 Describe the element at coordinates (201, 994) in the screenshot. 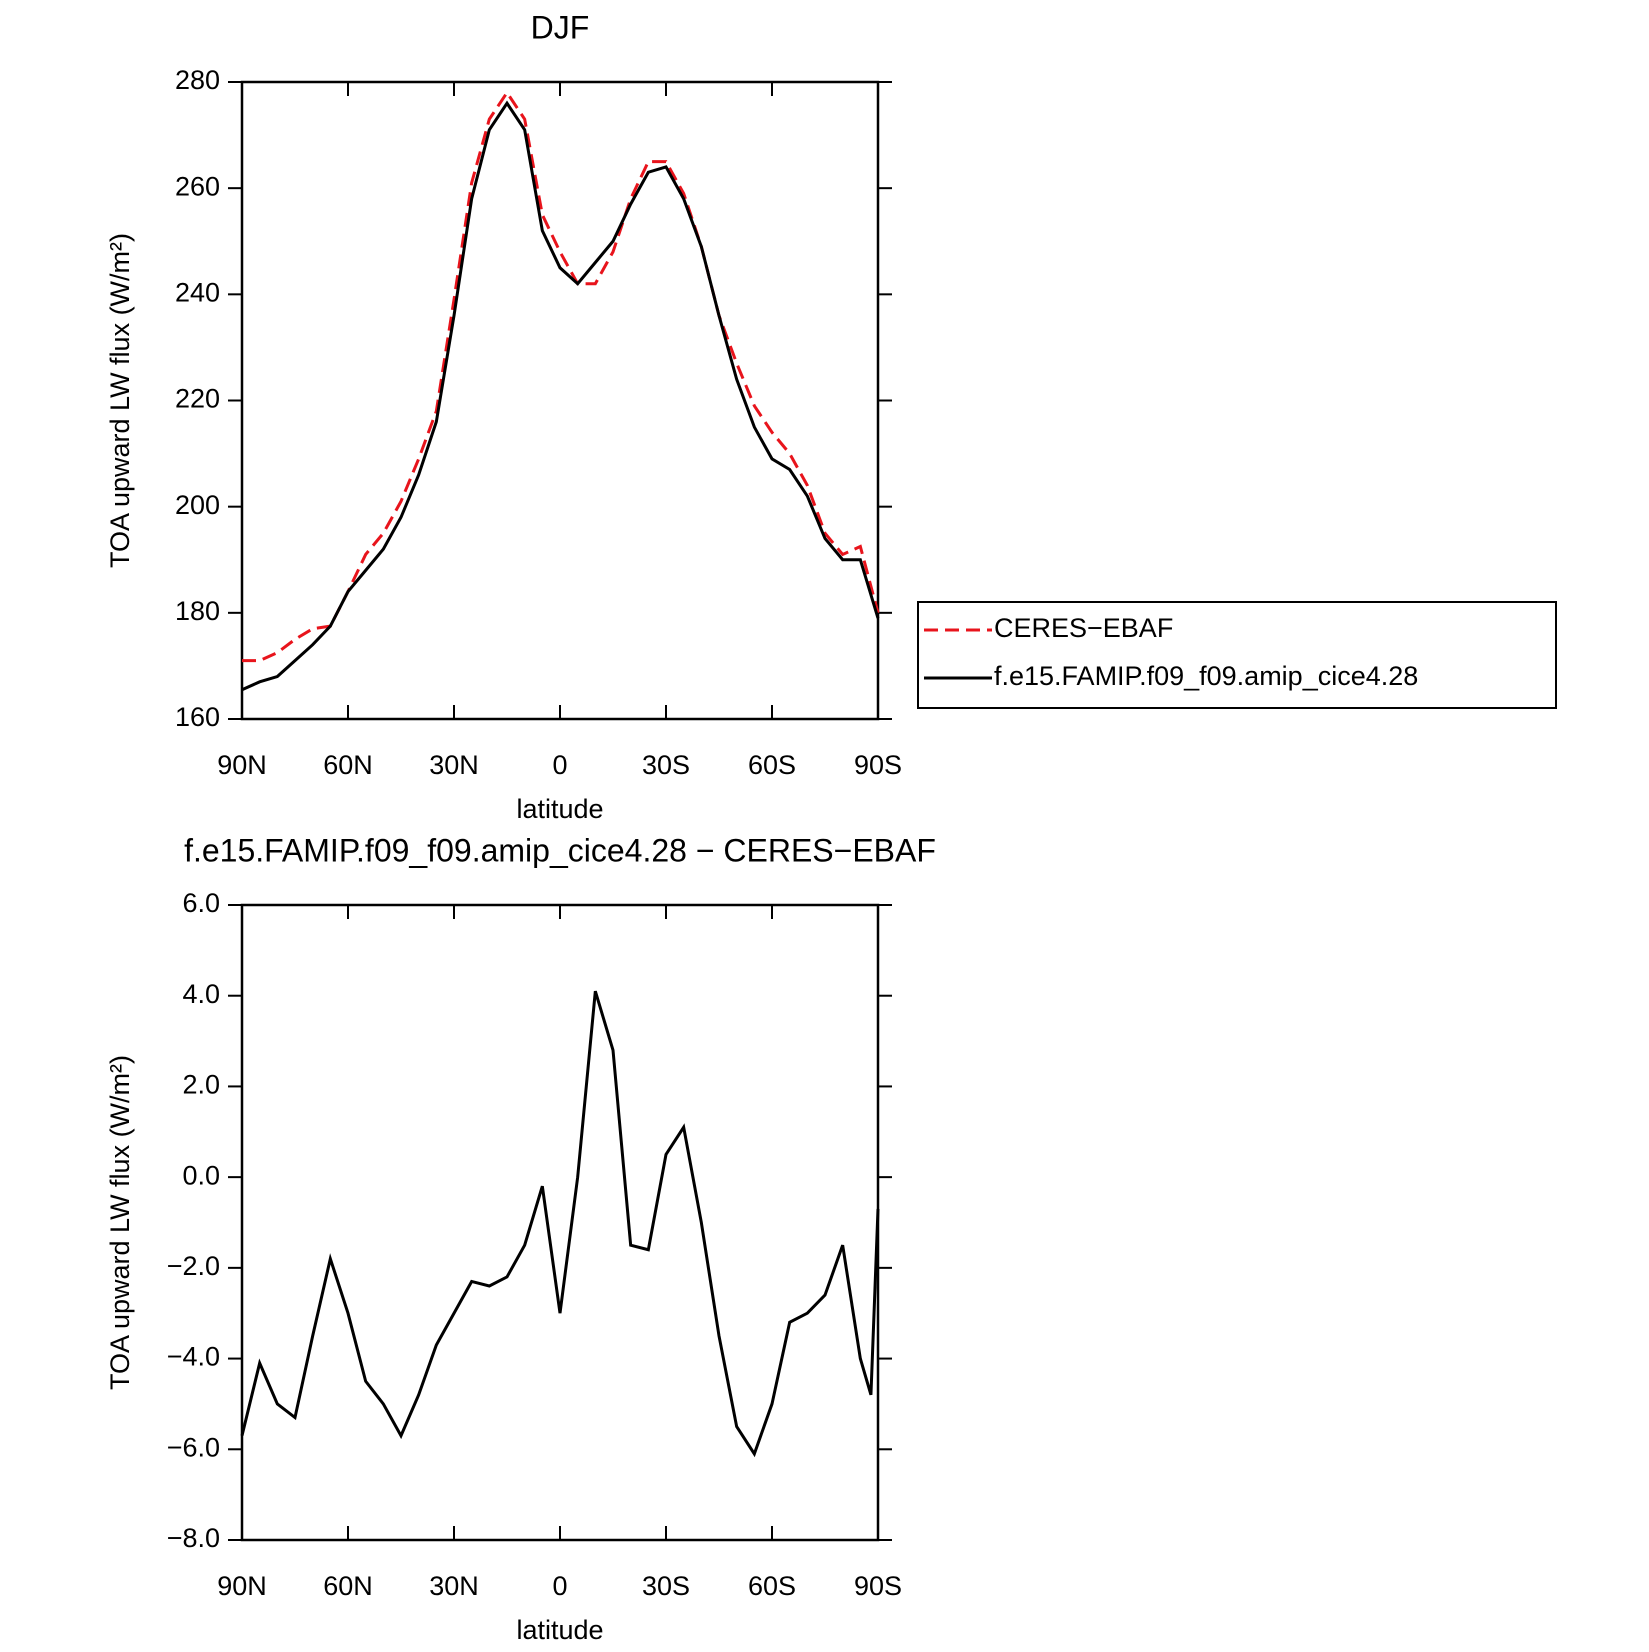

I see `y-tick-label: 4.0` at that location.